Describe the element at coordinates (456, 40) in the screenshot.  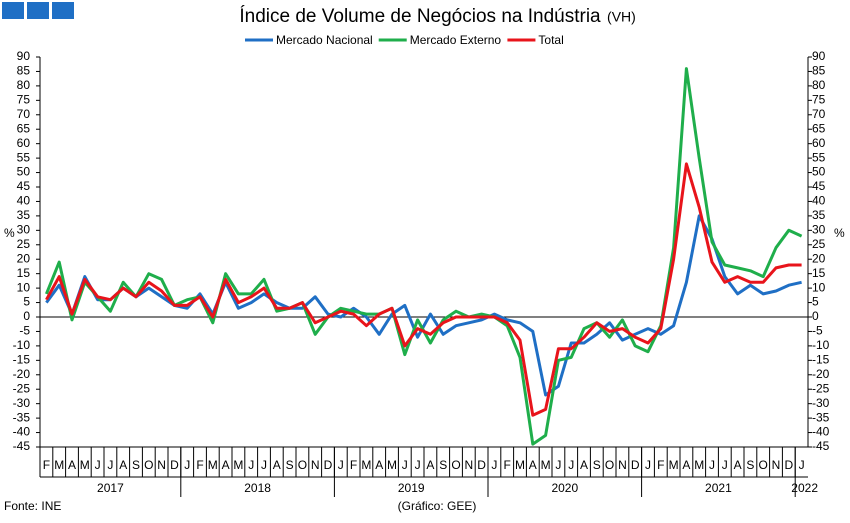
I see `legend-label: Mercado Externo` at that location.